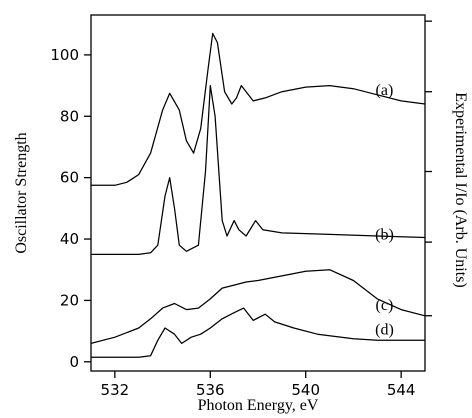 This screenshot has width=472, height=418. Describe the element at coordinates (385, 90) in the screenshot. I see `series-label: (a)` at that location.